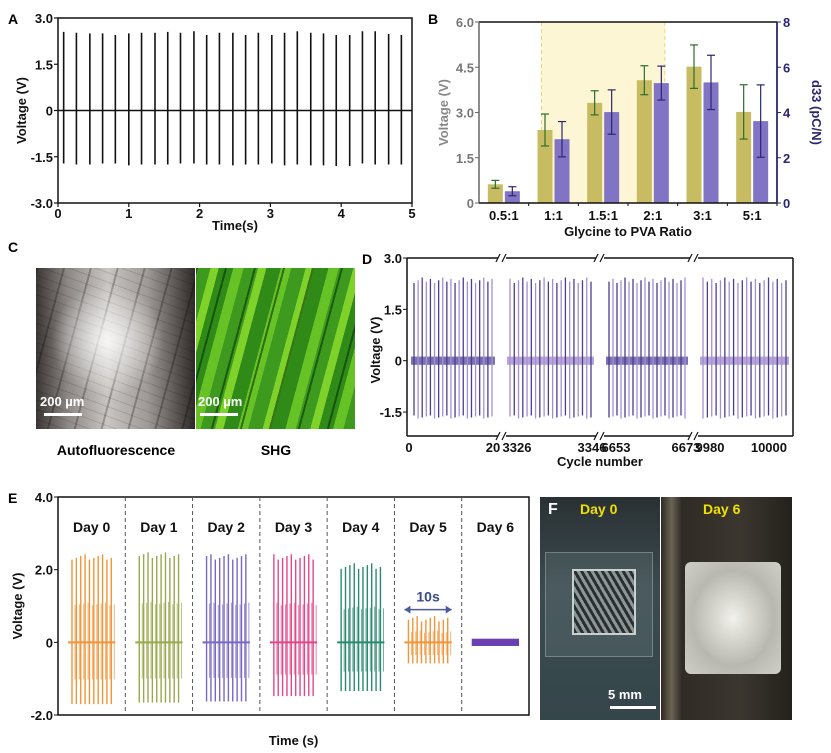 Image resolution: width=831 pixels, height=753 pixels. I want to click on y2-tick-label: 2, so click(786, 158).